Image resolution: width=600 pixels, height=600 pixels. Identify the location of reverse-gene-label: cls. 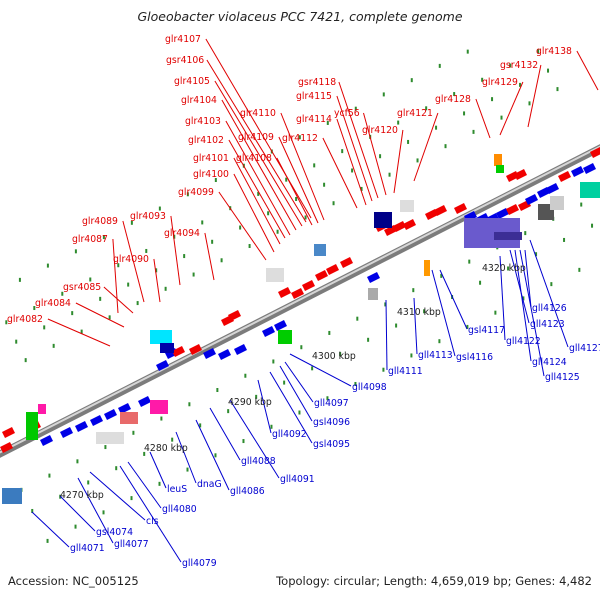
(152, 521).